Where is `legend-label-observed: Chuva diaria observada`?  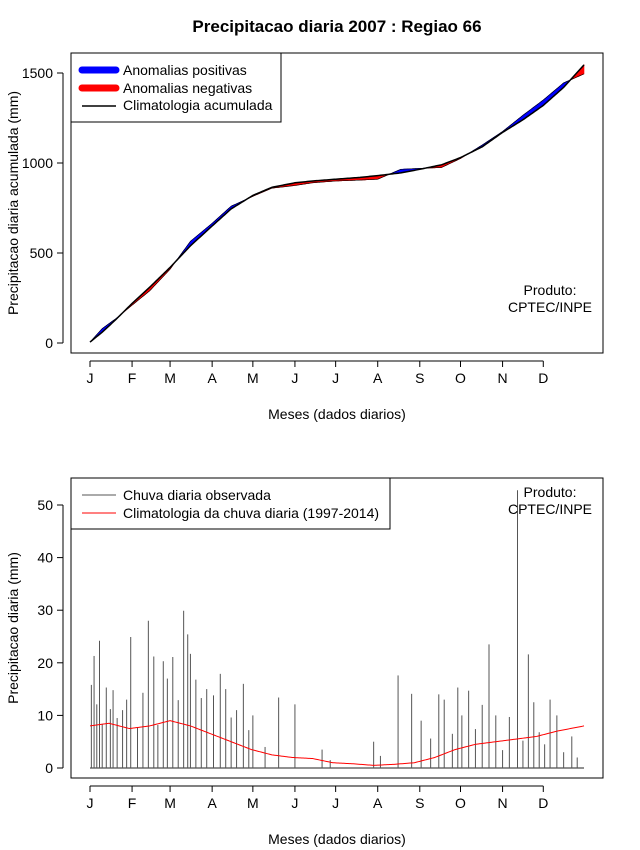
legend-label-observed: Chuva diaria observada is located at coordinates (197, 495).